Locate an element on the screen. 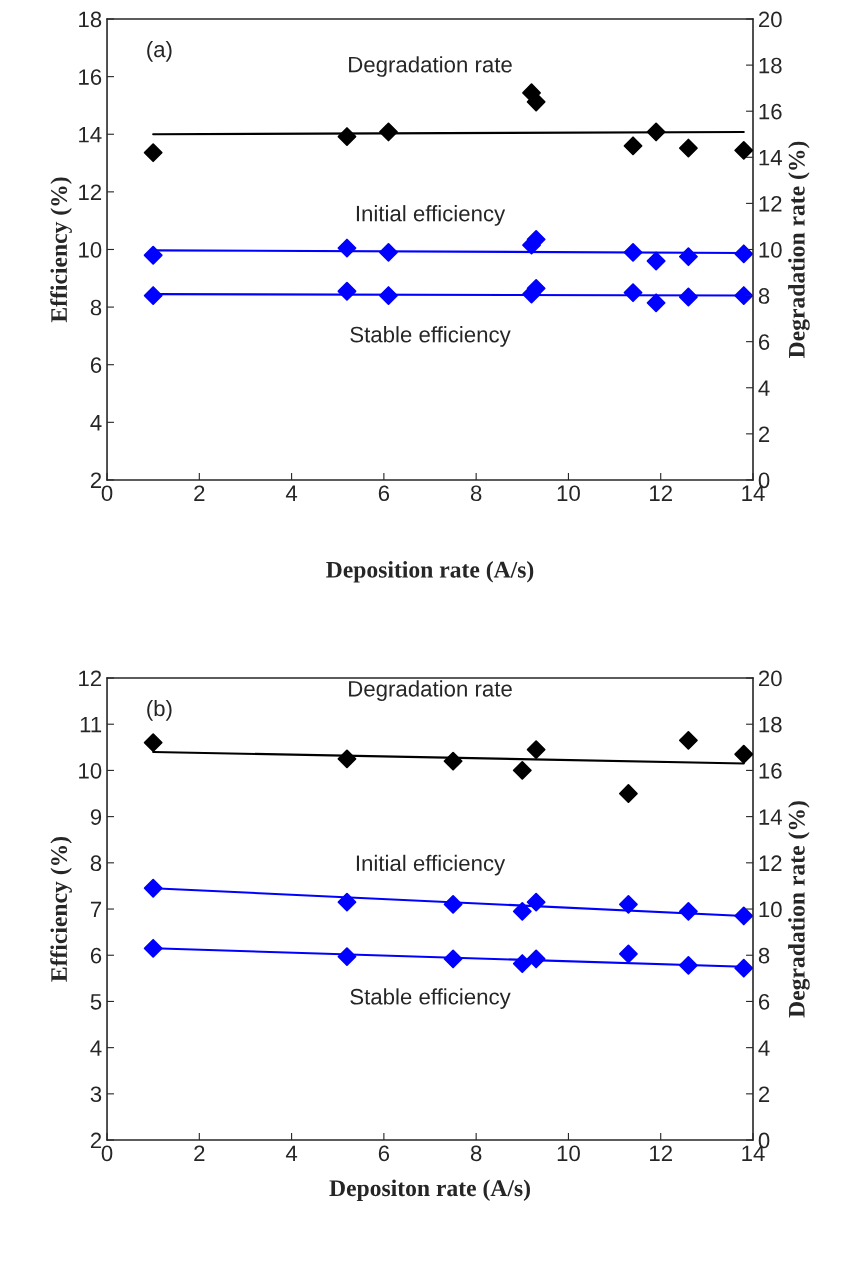 Image resolution: width=859 pixels, height=1268 pixels. x-axis-title: Deposition rate (A/s) is located at coordinates (430, 572).